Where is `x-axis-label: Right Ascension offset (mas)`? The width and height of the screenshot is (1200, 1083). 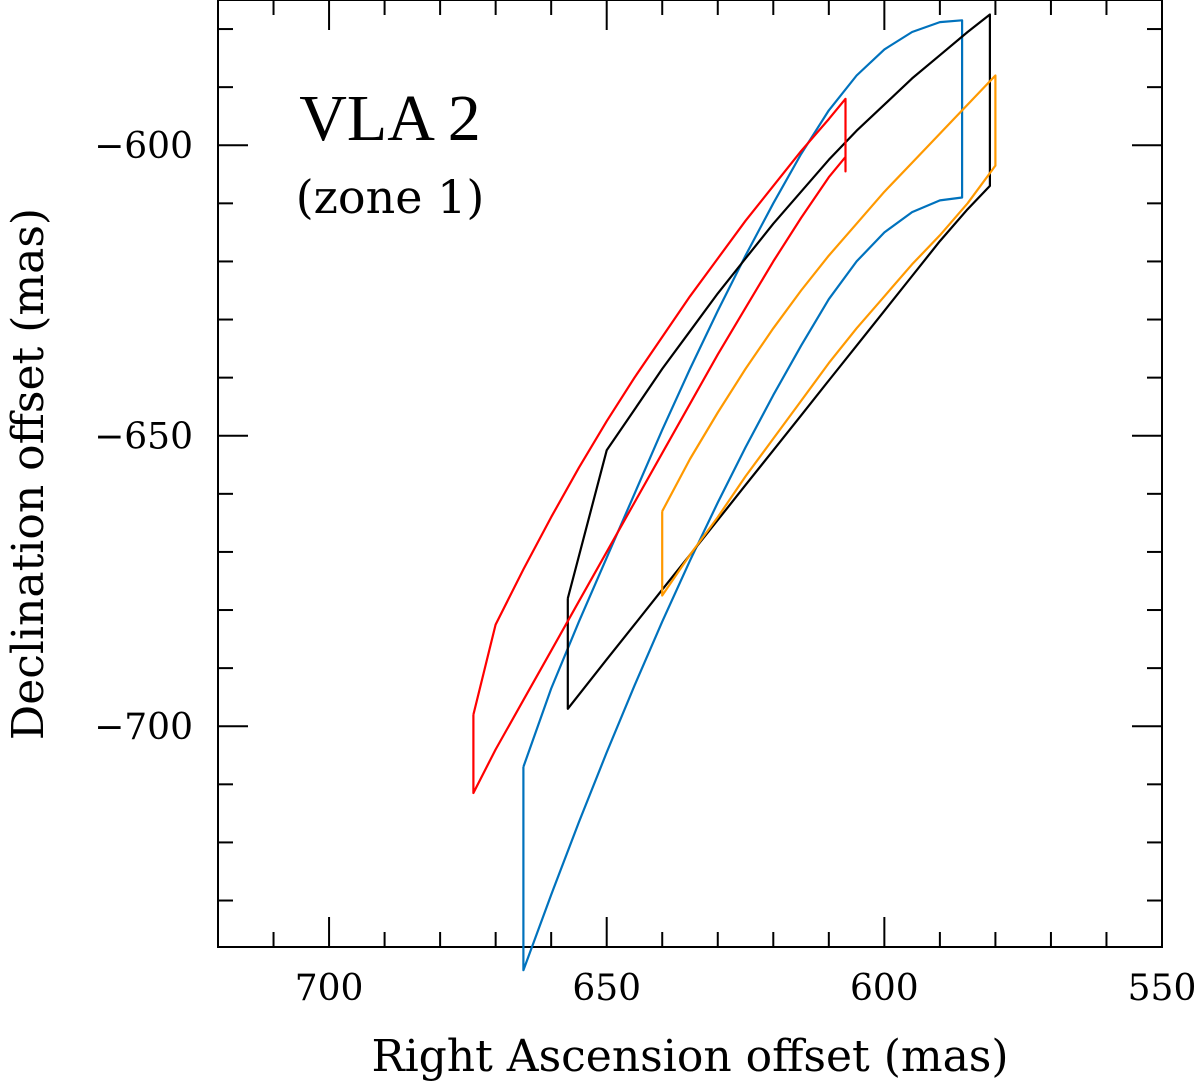 x-axis-label: Right Ascension offset (mas) is located at coordinates (689, 1056).